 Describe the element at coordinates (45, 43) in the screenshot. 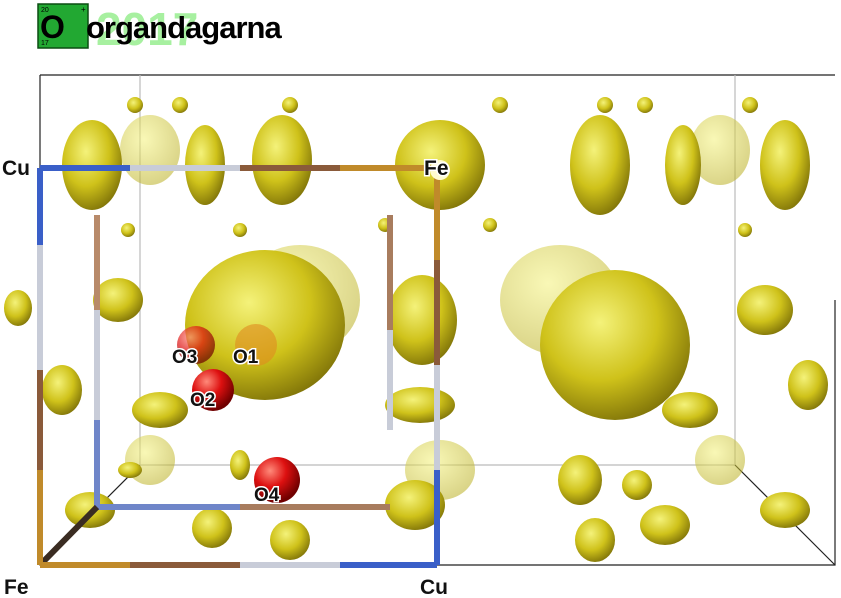

I see `logo-number-bottom: 17` at that location.